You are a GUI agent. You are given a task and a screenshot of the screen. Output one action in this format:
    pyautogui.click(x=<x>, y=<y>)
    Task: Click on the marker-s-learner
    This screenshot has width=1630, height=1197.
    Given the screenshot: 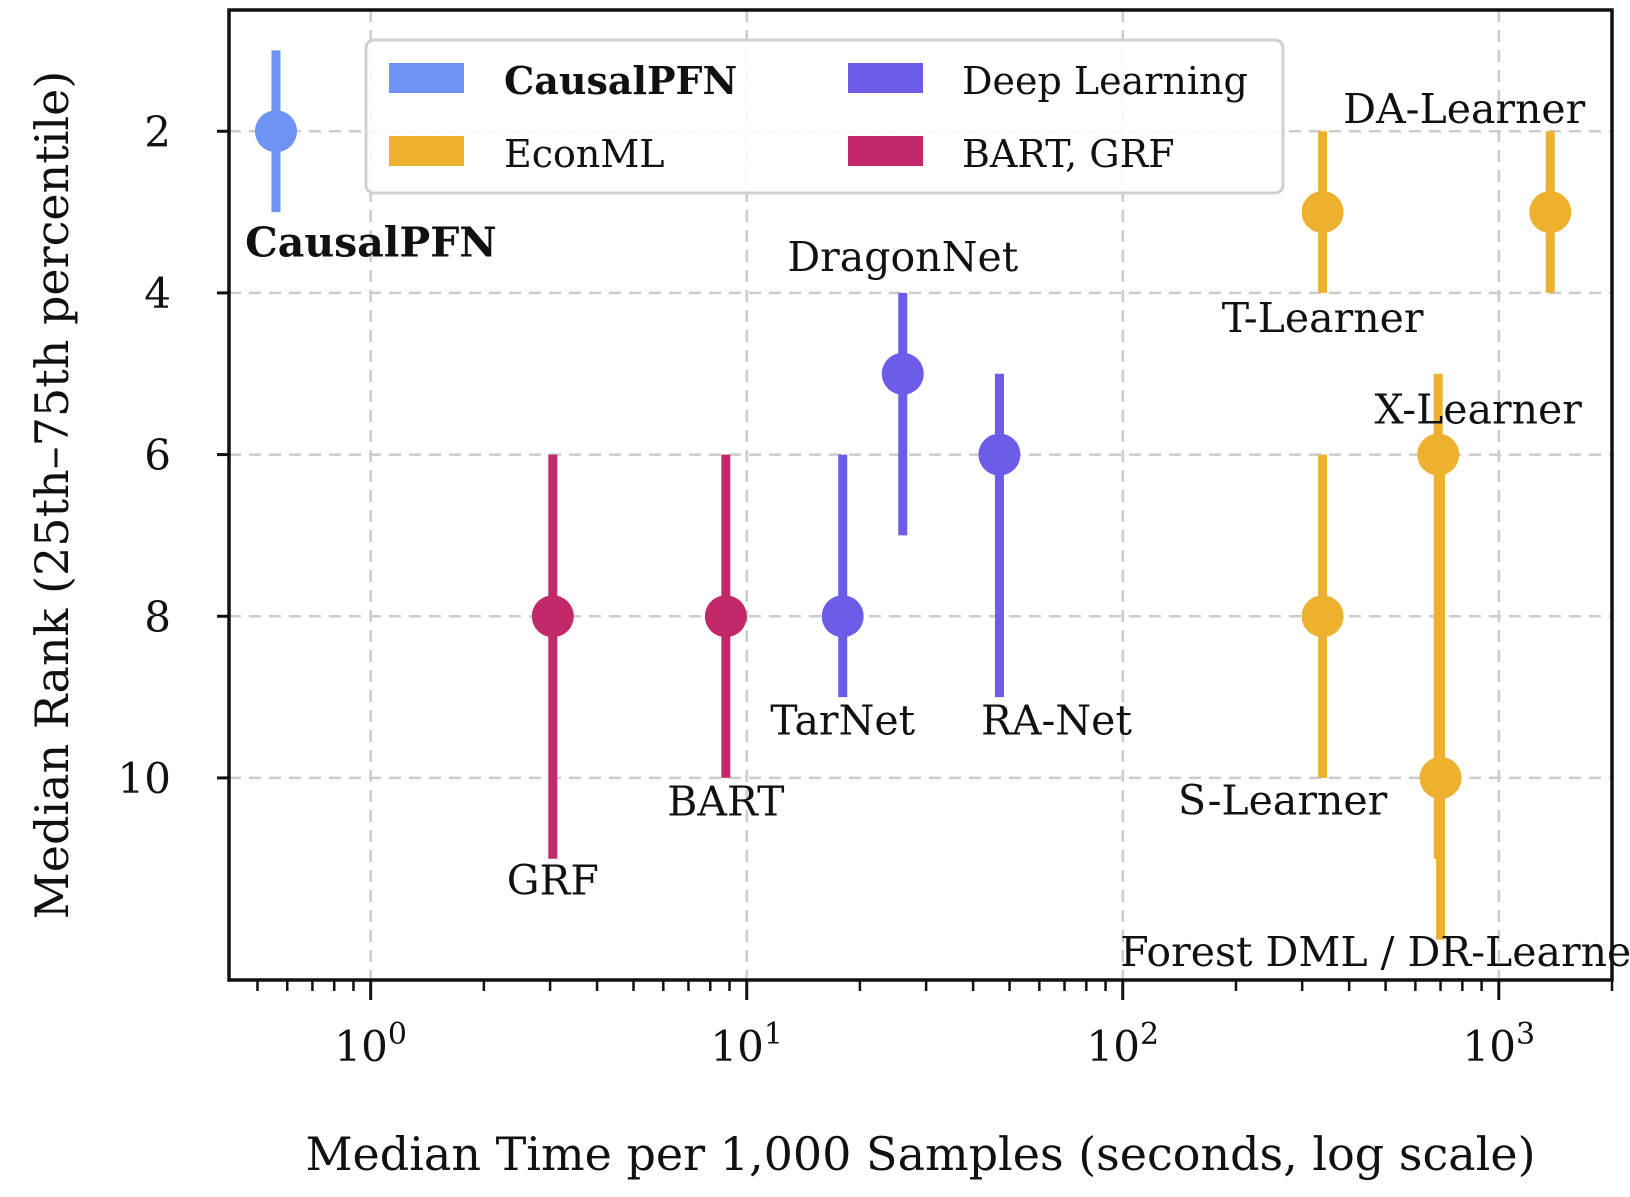 What is the action you would take?
    pyautogui.click(x=1322, y=616)
    